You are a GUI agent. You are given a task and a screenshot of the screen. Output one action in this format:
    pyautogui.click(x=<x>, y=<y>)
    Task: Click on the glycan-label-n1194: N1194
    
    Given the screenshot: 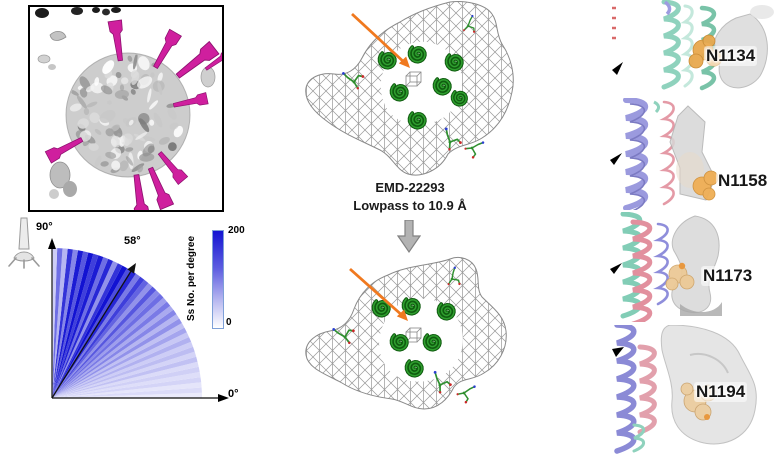 What is the action you would take?
    pyautogui.click(x=721, y=392)
    